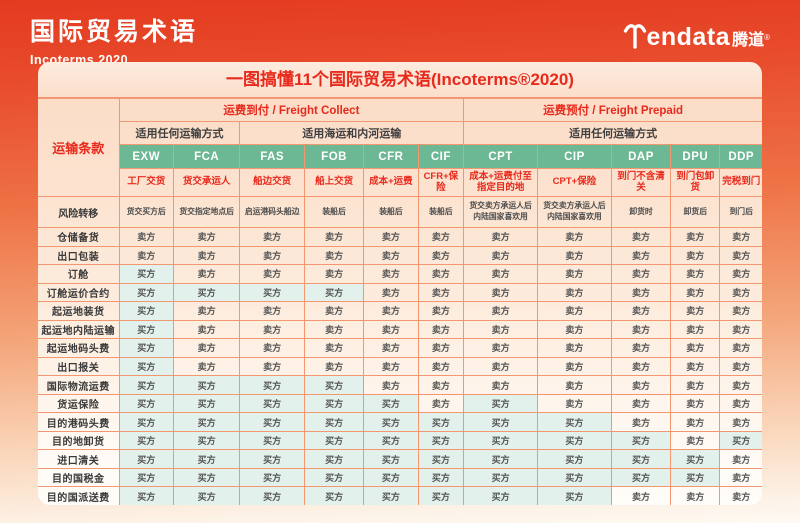 This screenshot has width=800, height=523. What do you see at coordinates (695, 477) in the screenshot?
I see `party-cell-dpu: 买方` at bounding box center [695, 477].